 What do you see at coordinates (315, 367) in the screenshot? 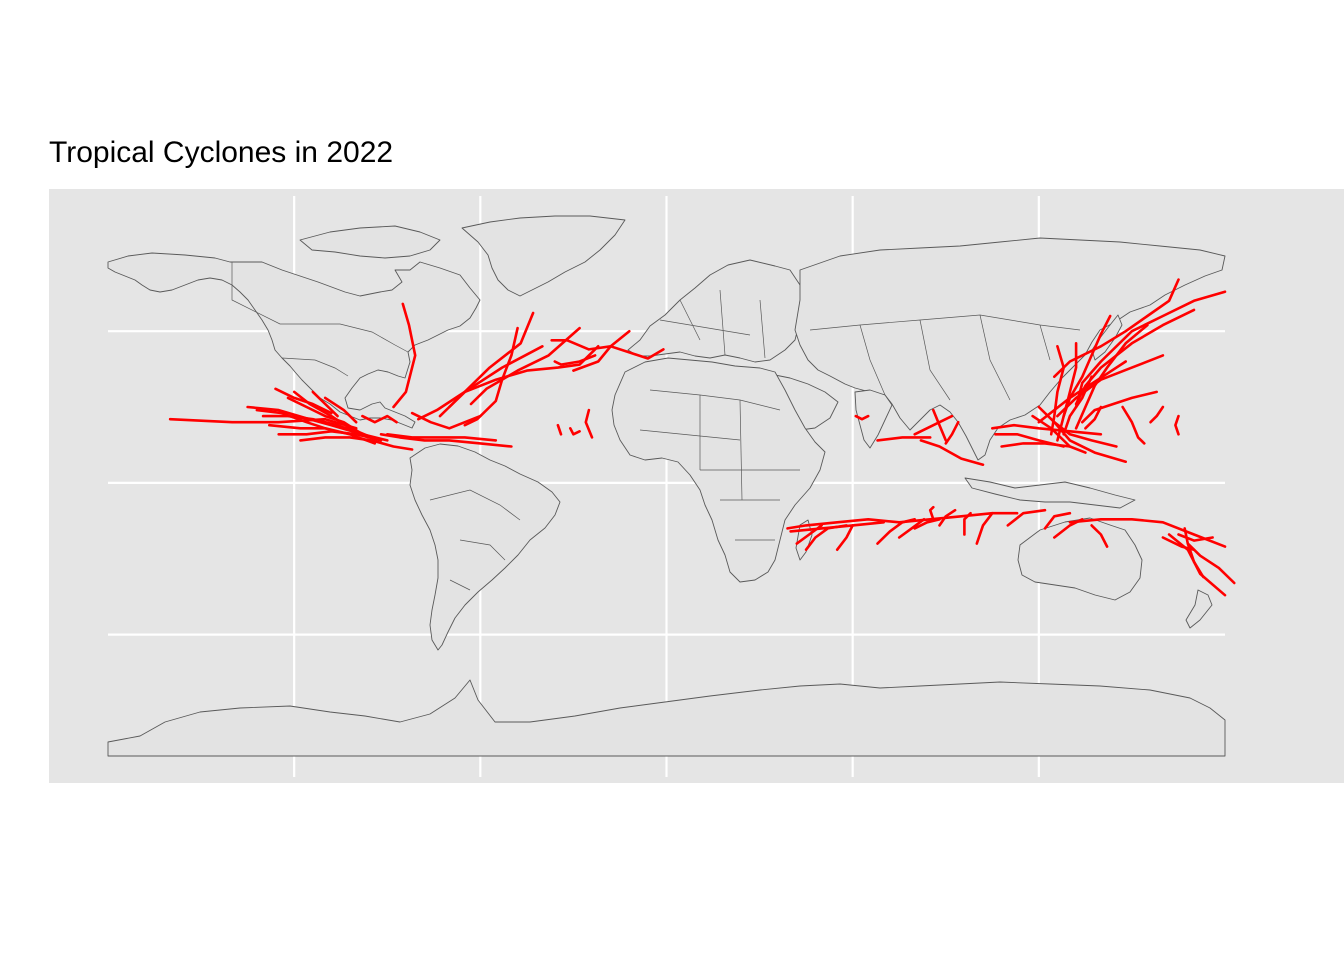
I see `us-mexico-border` at bounding box center [315, 367].